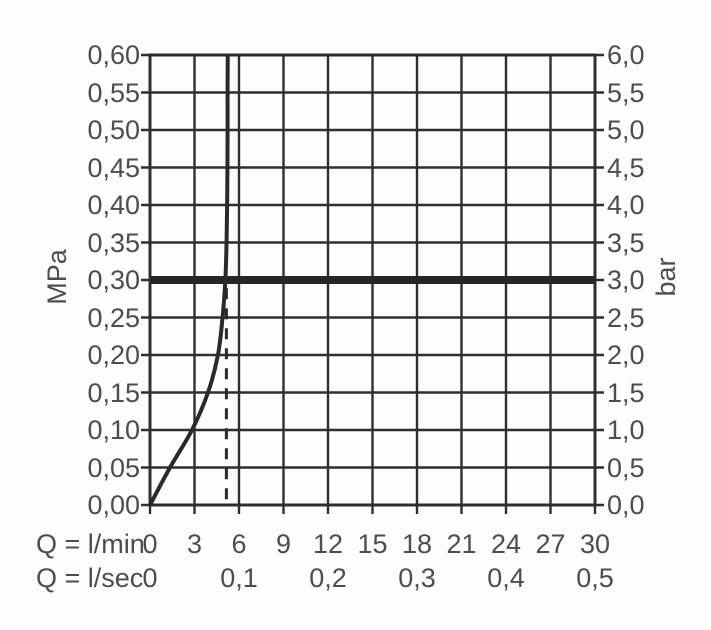 Image resolution: width=711 pixels, height=630 pixels. Describe the element at coordinates (595, 578) in the screenshot. I see `x-lsec-tick-label: 0,5` at that location.